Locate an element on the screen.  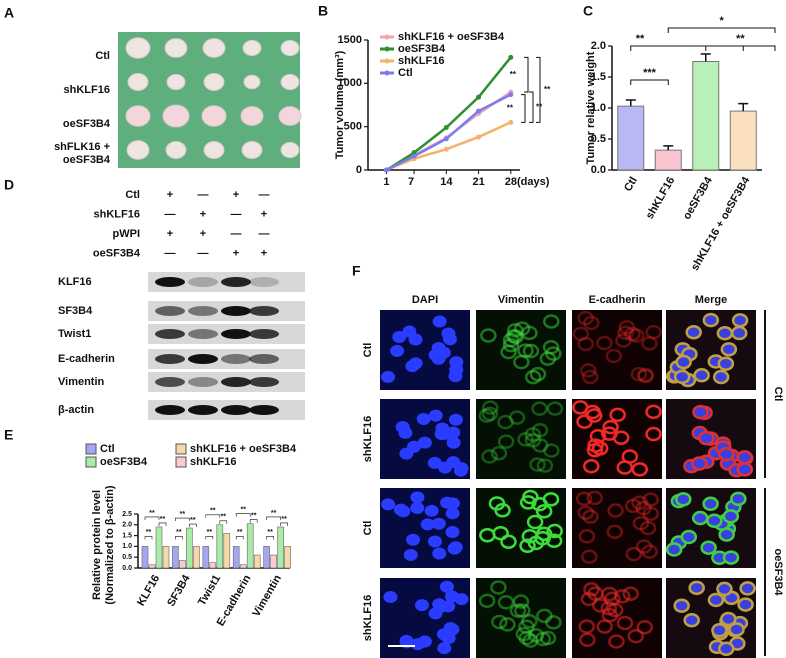
y-tick-label: 0 is located at coordinates (359, 170).